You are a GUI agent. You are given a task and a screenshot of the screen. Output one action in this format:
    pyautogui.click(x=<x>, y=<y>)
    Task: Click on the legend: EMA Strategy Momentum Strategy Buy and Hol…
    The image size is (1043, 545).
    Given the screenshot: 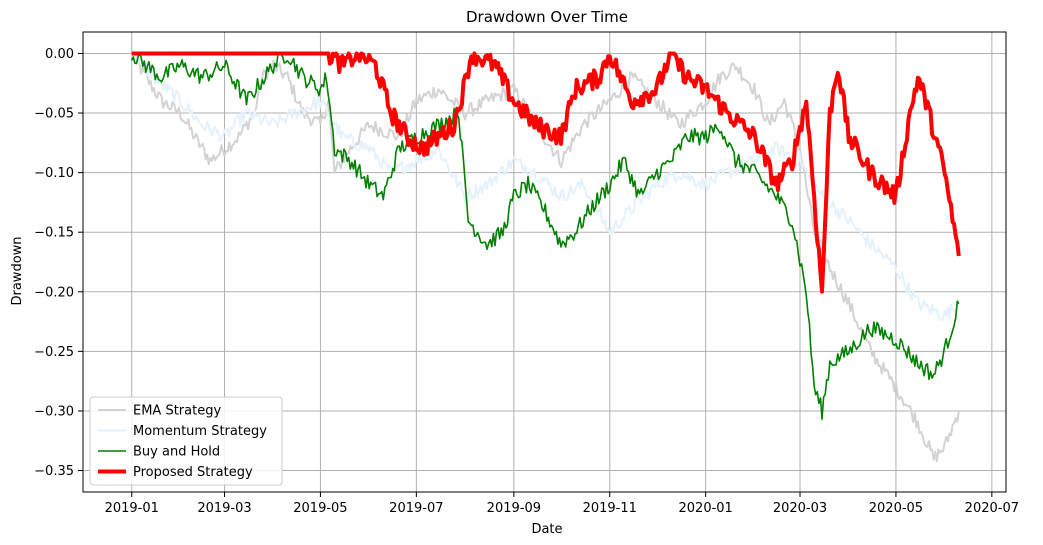 What is the action you would take?
    pyautogui.click(x=186, y=441)
    